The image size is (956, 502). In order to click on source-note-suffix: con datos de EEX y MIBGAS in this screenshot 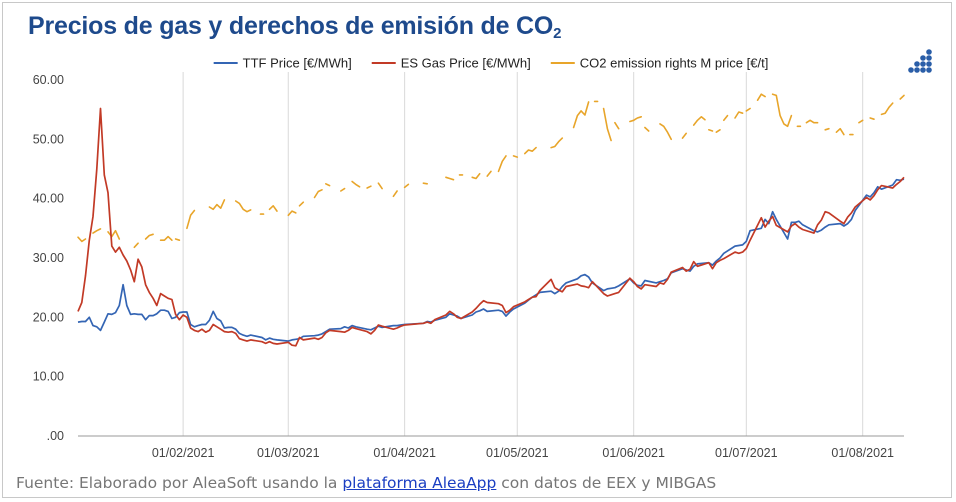, I will do `click(606, 483)`.